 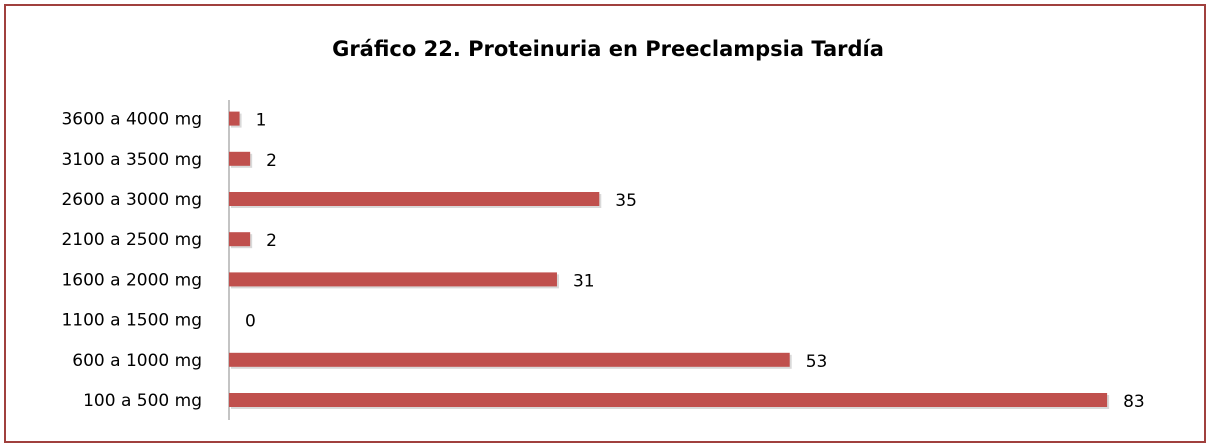 What do you see at coordinates (817, 362) in the screenshot?
I see `data-label: 53` at bounding box center [817, 362].